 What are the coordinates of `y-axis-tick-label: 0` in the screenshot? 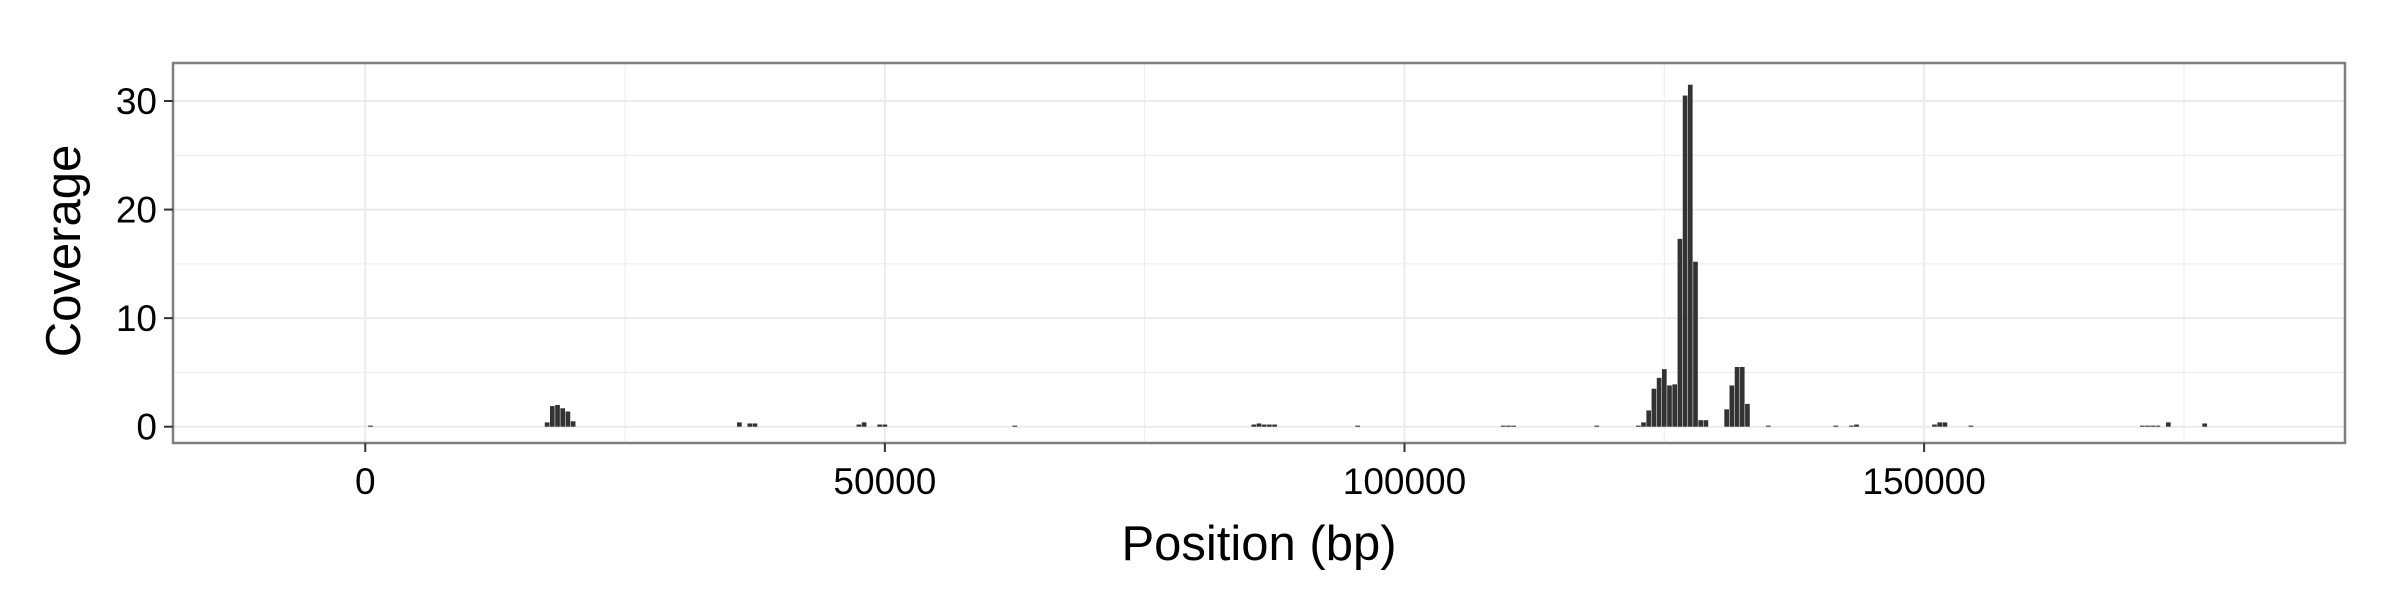 It's located at (146, 427).